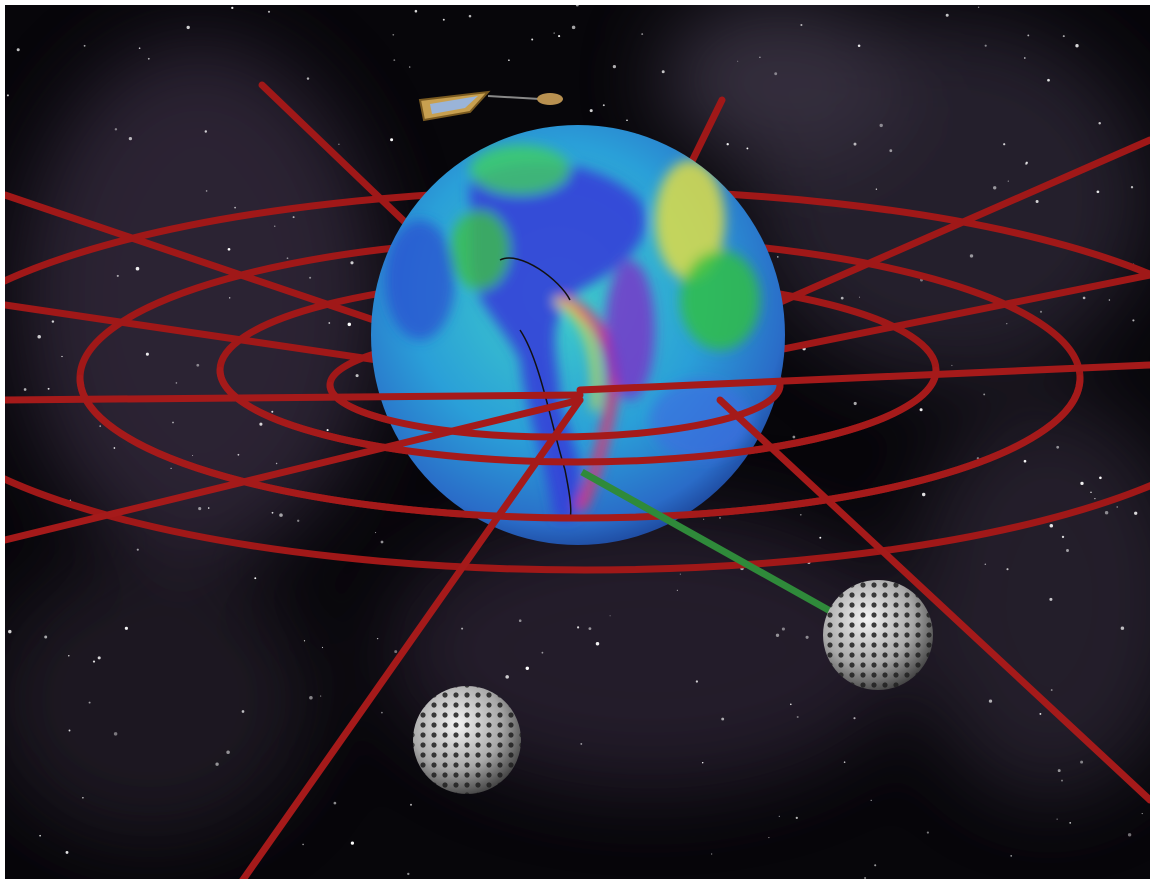  What do you see at coordinates (580, 448) in the screenshot?
I see `grid-ring` at bounding box center [580, 448].